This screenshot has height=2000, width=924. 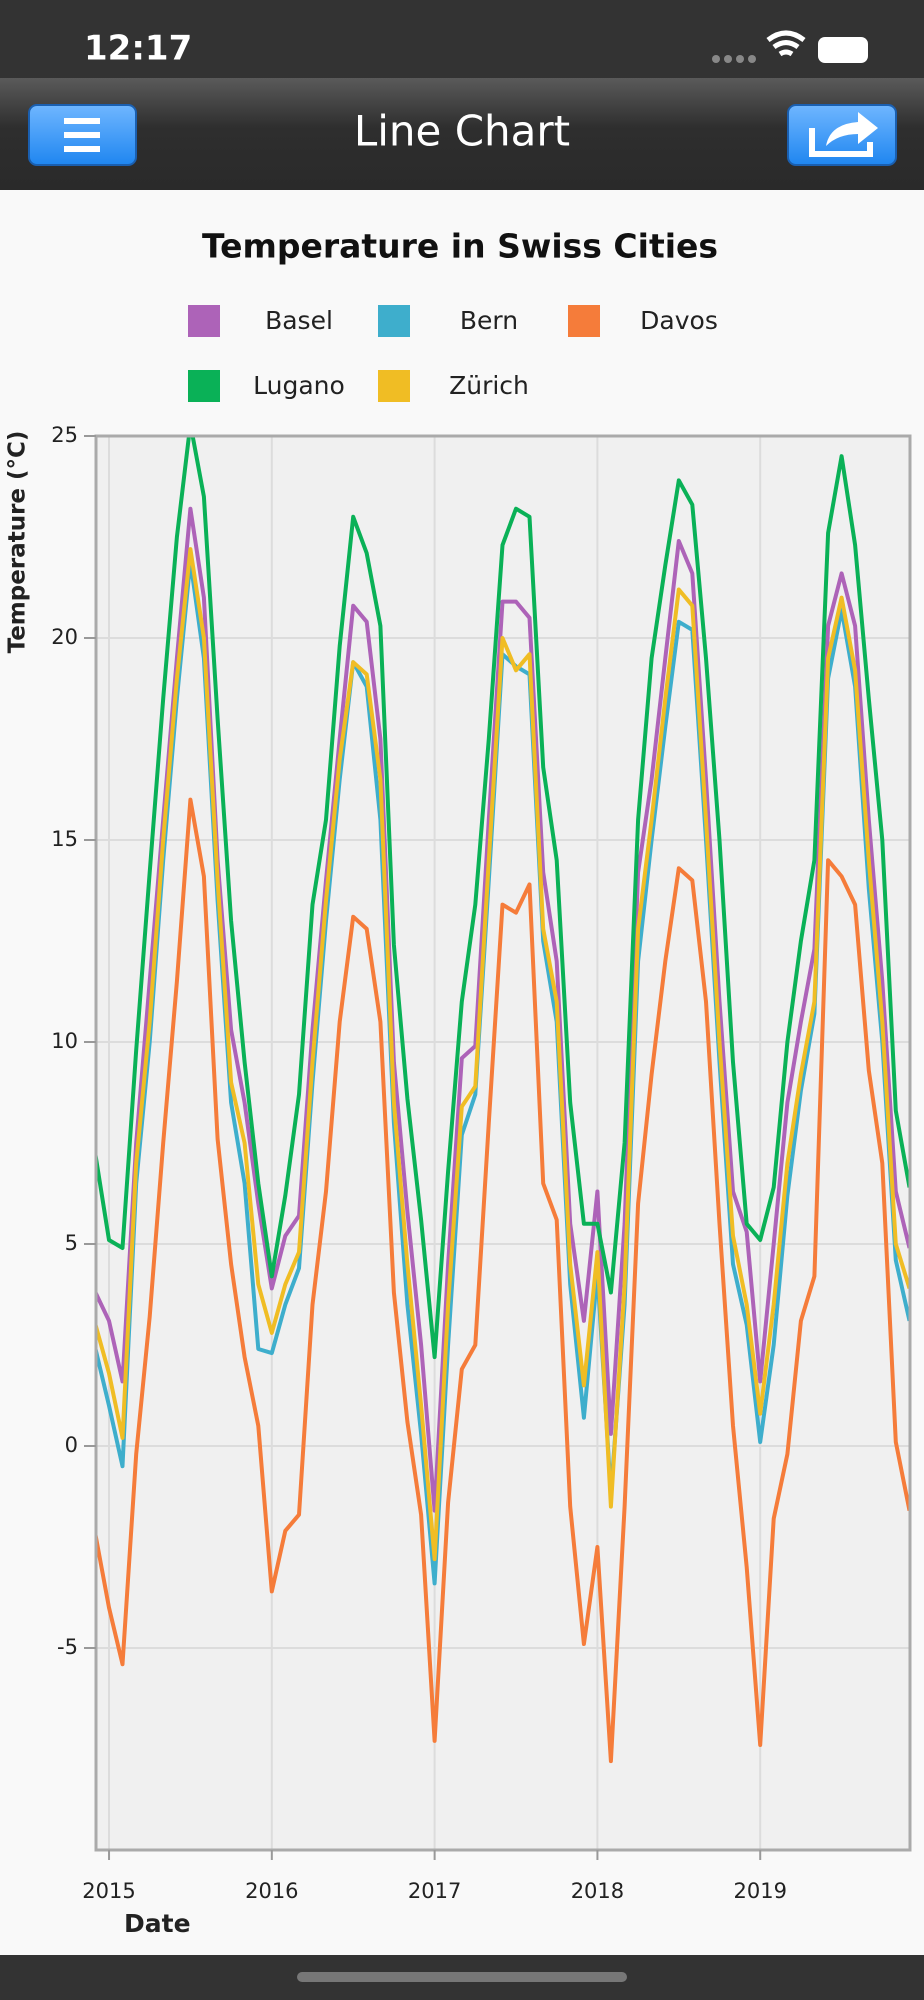 I want to click on y-tick-label: 5, so click(x=71, y=1243).